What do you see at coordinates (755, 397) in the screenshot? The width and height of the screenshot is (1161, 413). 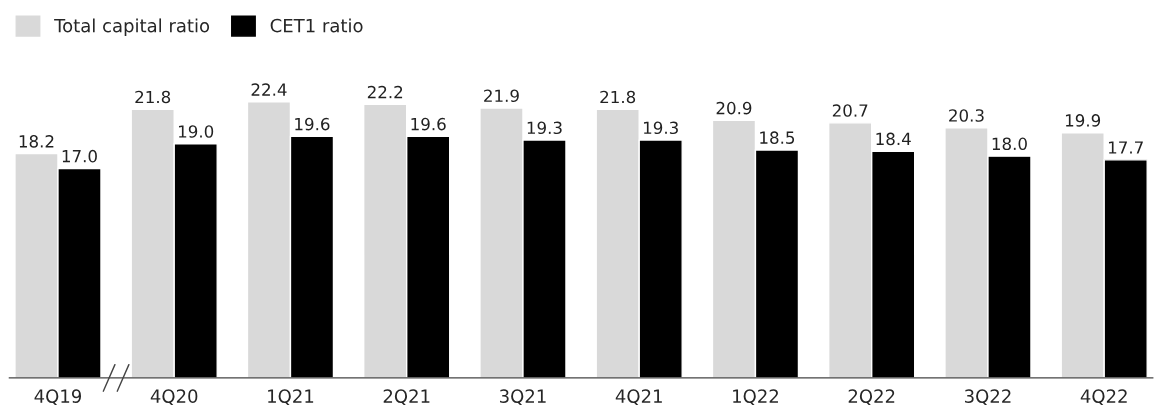 I see `x-tick-label: 1Q22` at bounding box center [755, 397].